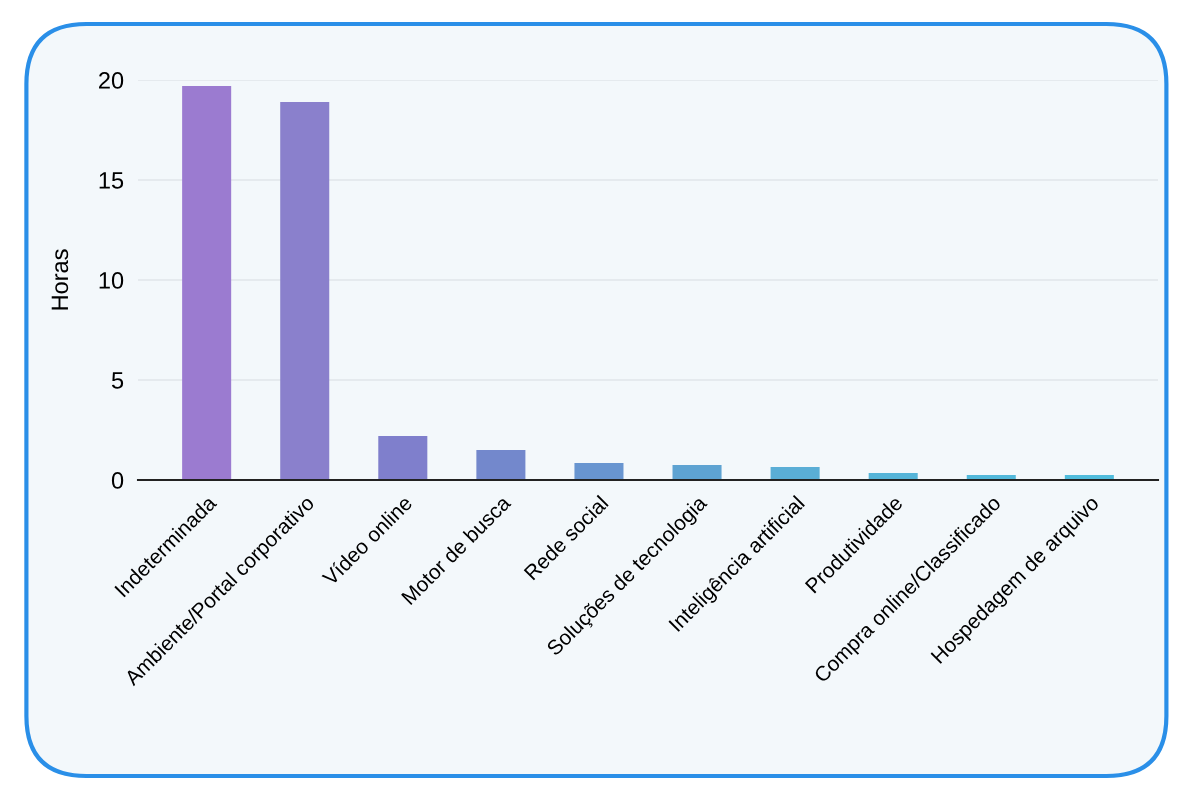 The image size is (1200, 800). Describe the element at coordinates (111, 180) in the screenshot. I see `y-tick-label: 15` at that location.